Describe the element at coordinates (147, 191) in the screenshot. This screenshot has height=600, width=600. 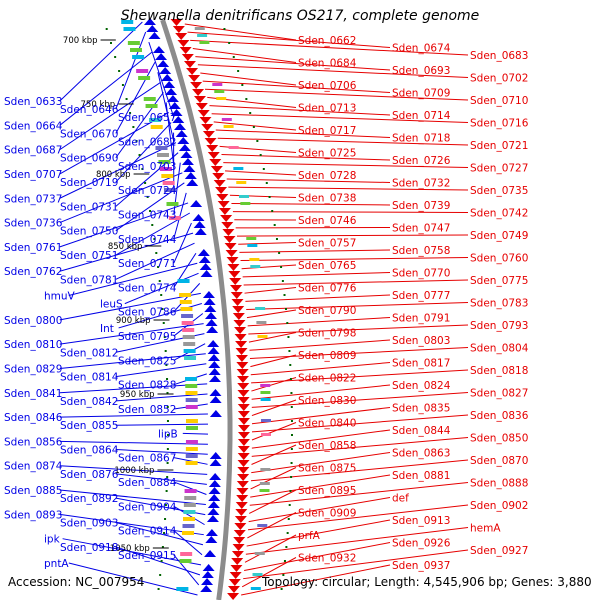
I see `gene-label-forward: Sden_0724` at that location.